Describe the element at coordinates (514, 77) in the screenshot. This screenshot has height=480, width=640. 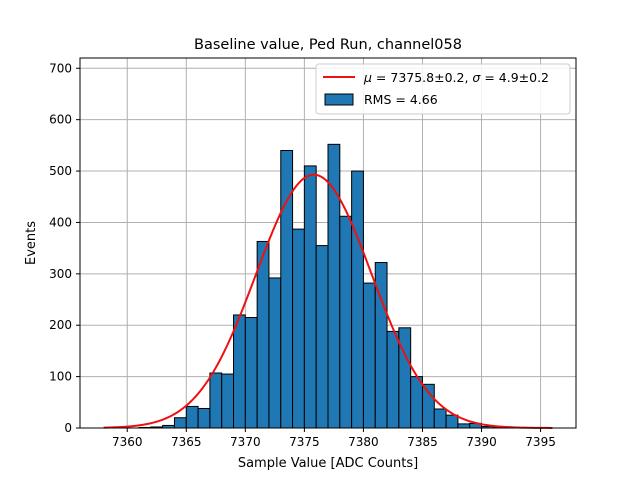
I see `legend-sigma-value: = 4.9±0.2` at that location.